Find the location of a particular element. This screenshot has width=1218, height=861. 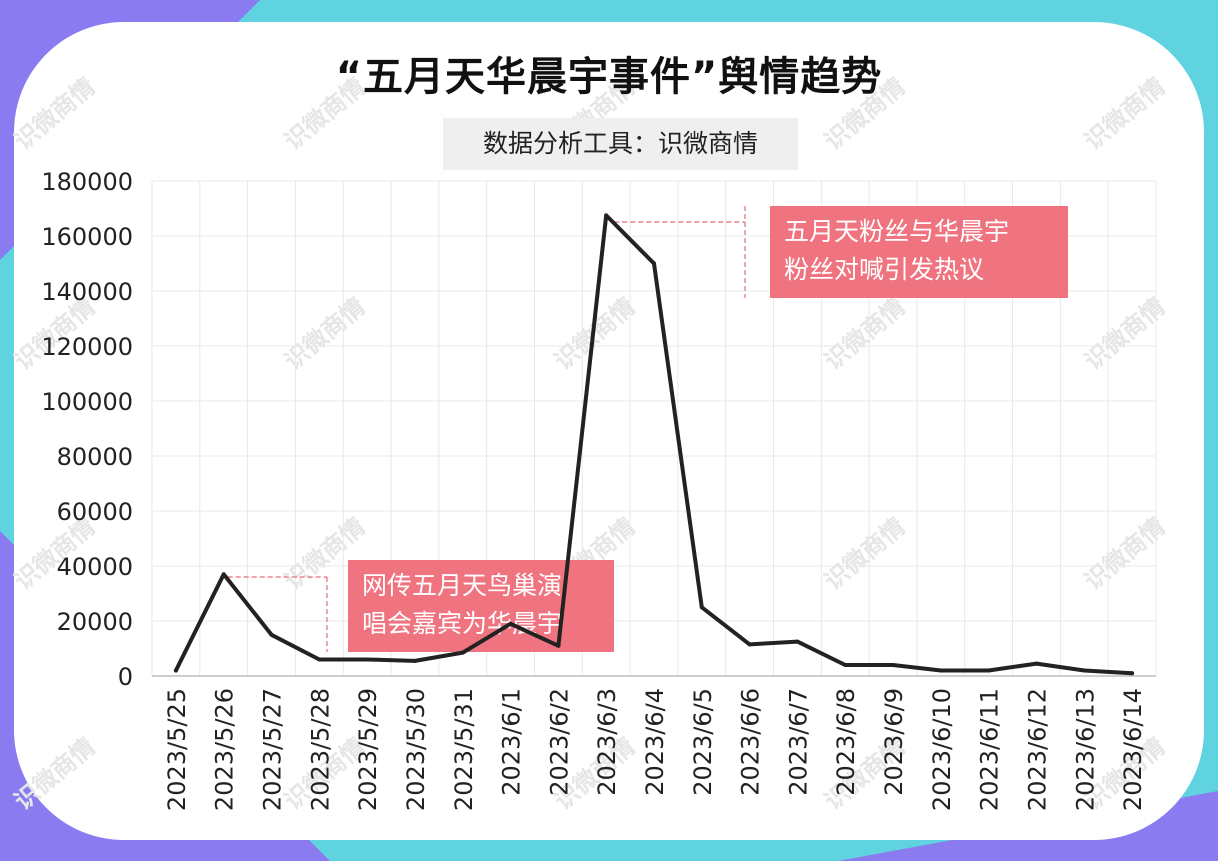

x-tick-label: 2023/6/9 is located at coordinates (894, 742).